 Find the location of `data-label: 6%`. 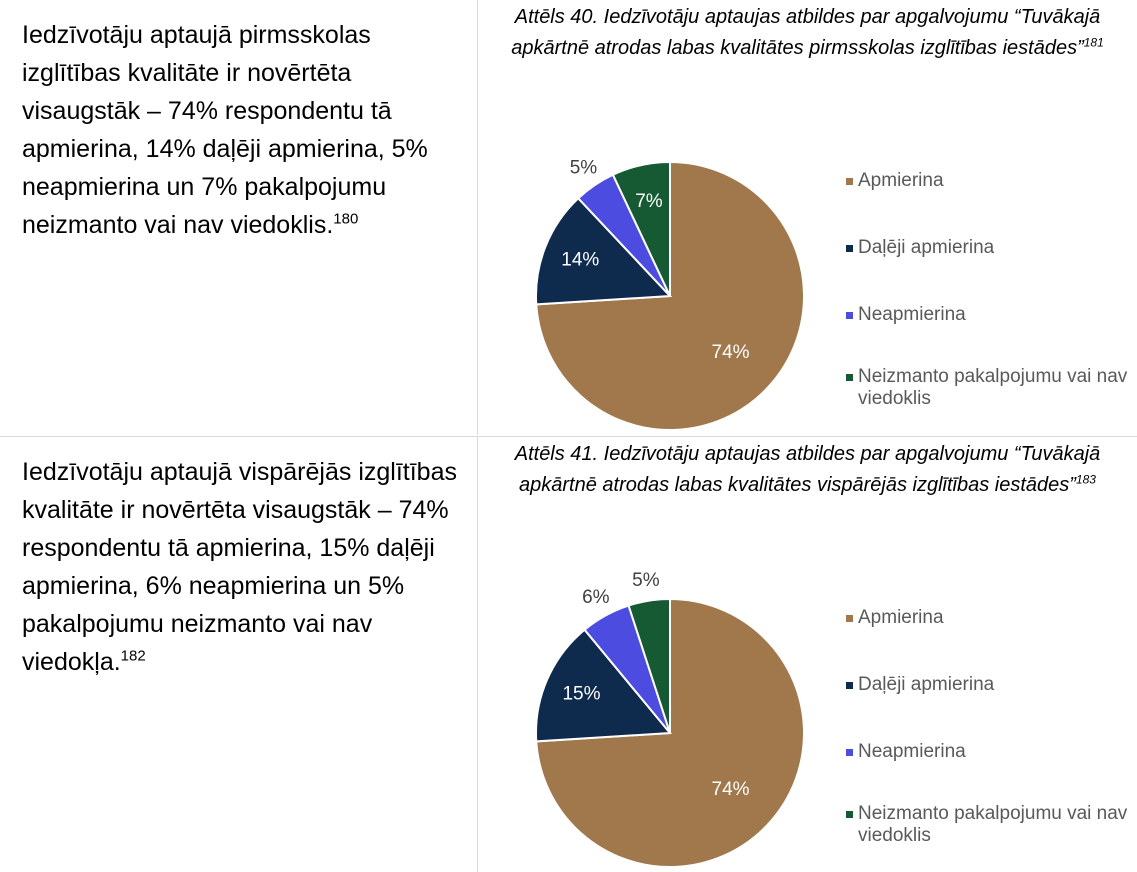

data-label: 6% is located at coordinates (596, 597).